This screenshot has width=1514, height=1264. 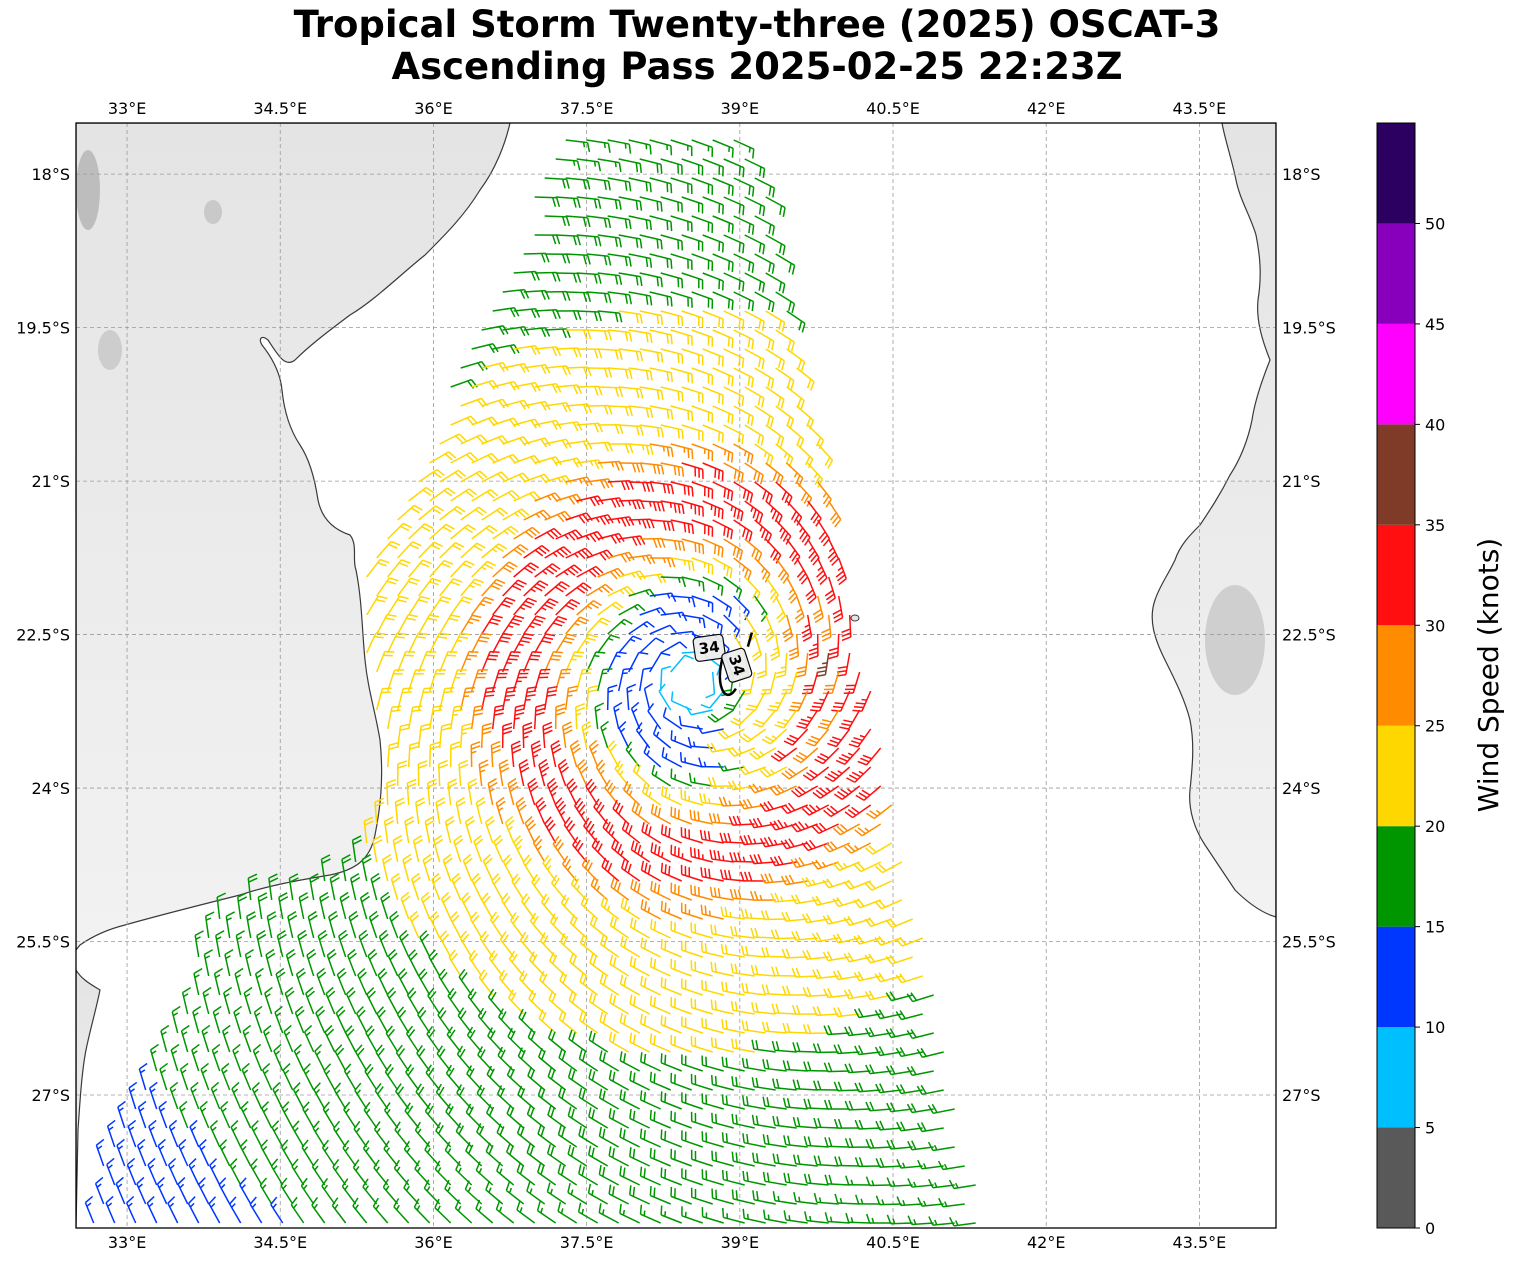 I want to click on island, so click(x=855, y=618).